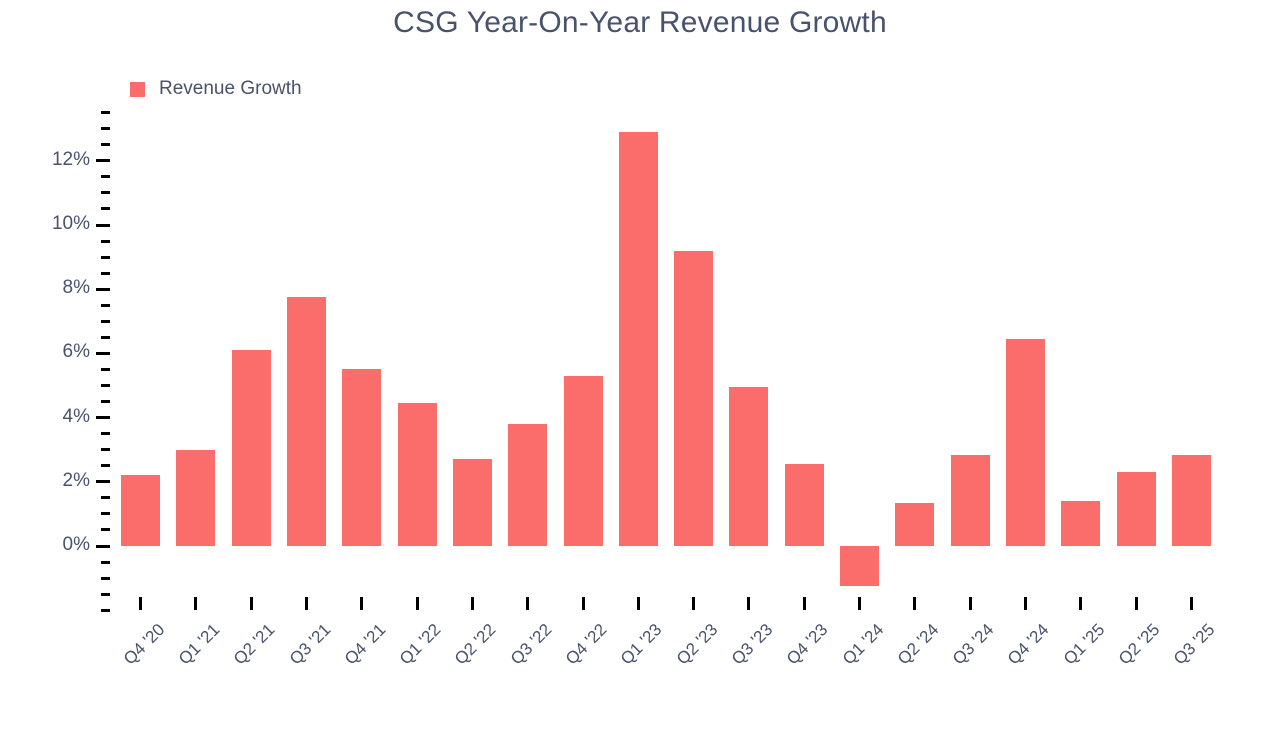 Image resolution: width=1280 pixels, height=733 pixels. What do you see at coordinates (55, 360) in the screenshot?
I see `y-axis: 0% 2% 4% 6% 8% 10% 12%` at bounding box center [55, 360].